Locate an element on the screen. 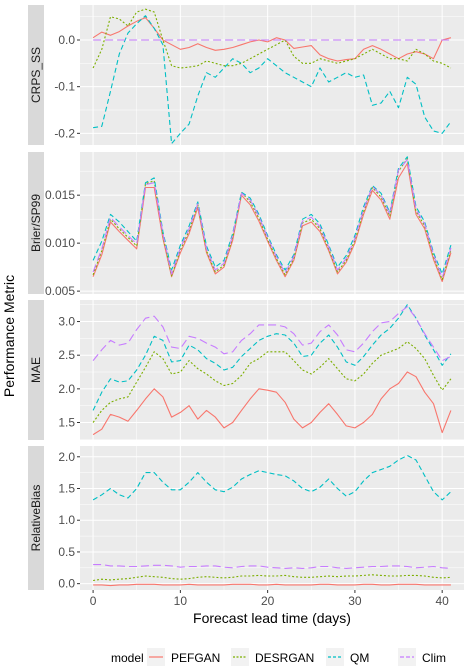  y-tick-label: 0.015 is located at coordinates (60, 195).